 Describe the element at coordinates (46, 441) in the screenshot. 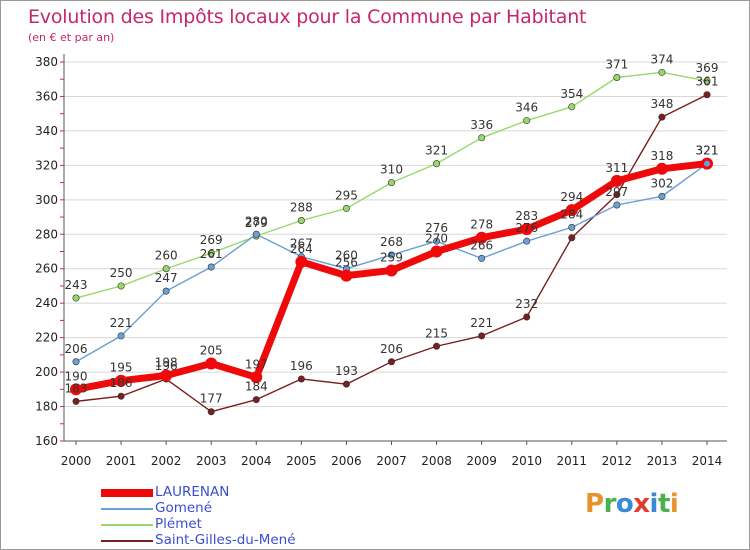

I see `y-tick-label: 160` at that location.